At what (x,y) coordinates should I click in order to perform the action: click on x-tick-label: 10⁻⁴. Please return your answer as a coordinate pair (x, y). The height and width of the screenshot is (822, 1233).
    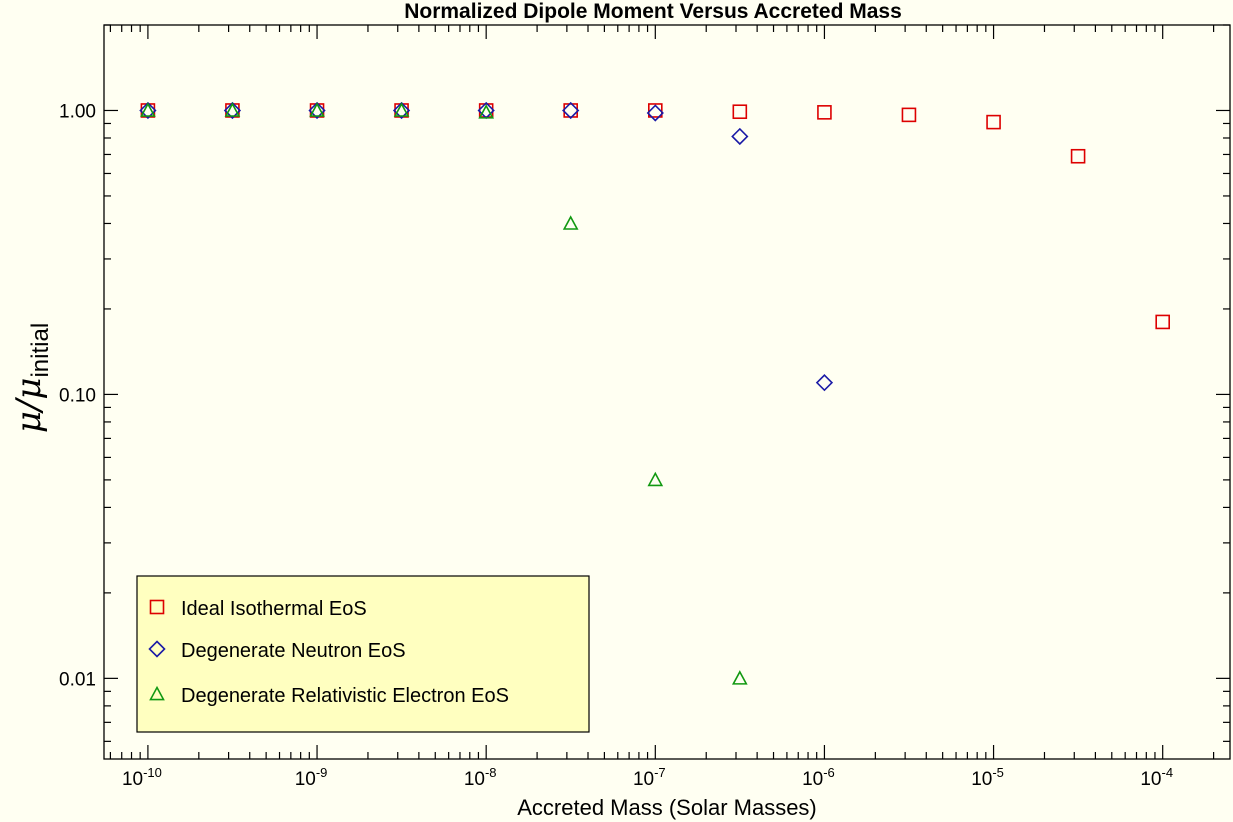
    Looking at the image, I should click on (1156, 777).